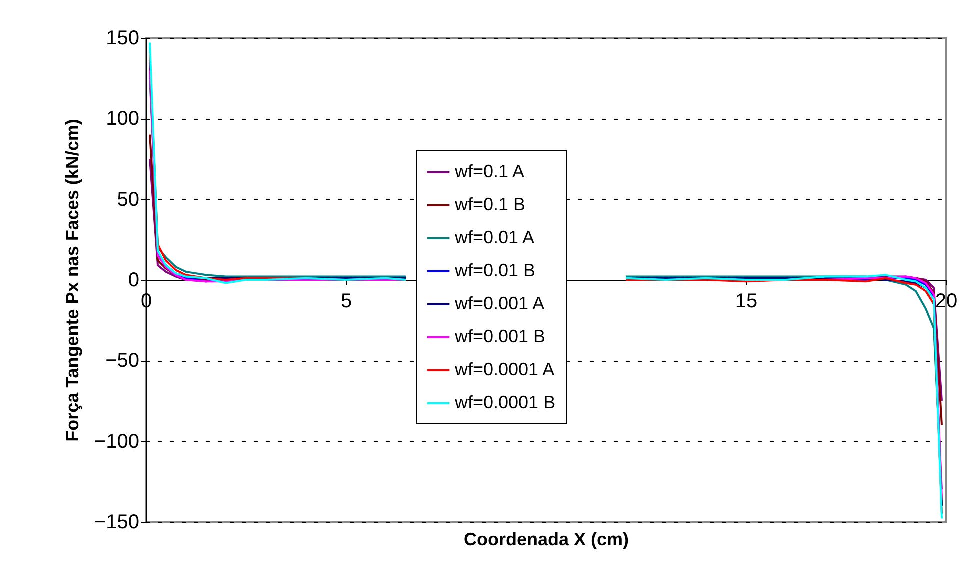  Describe the element at coordinates (346, 301) in the screenshot. I see `x-tick-label: 5` at that location.